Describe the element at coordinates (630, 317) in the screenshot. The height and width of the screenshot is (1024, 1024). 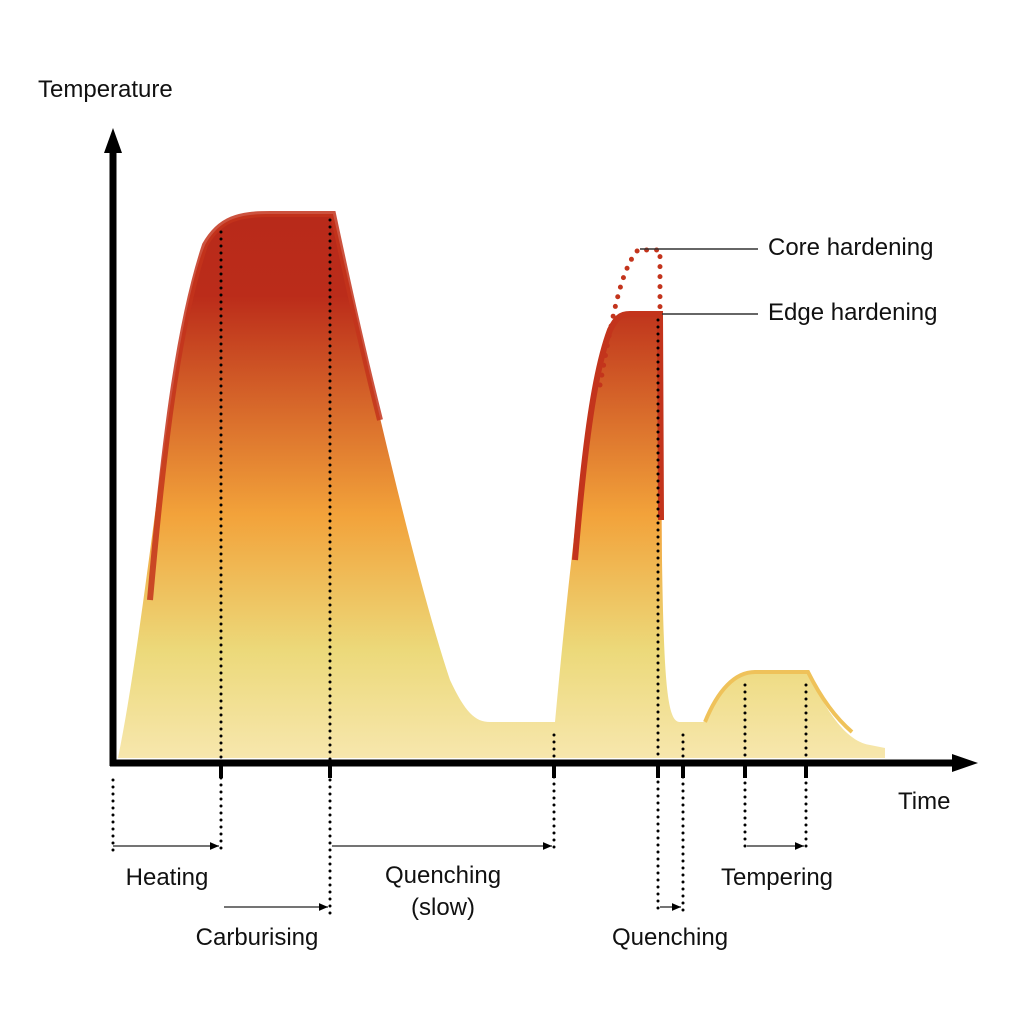
I see `core-hardening-curve` at that location.